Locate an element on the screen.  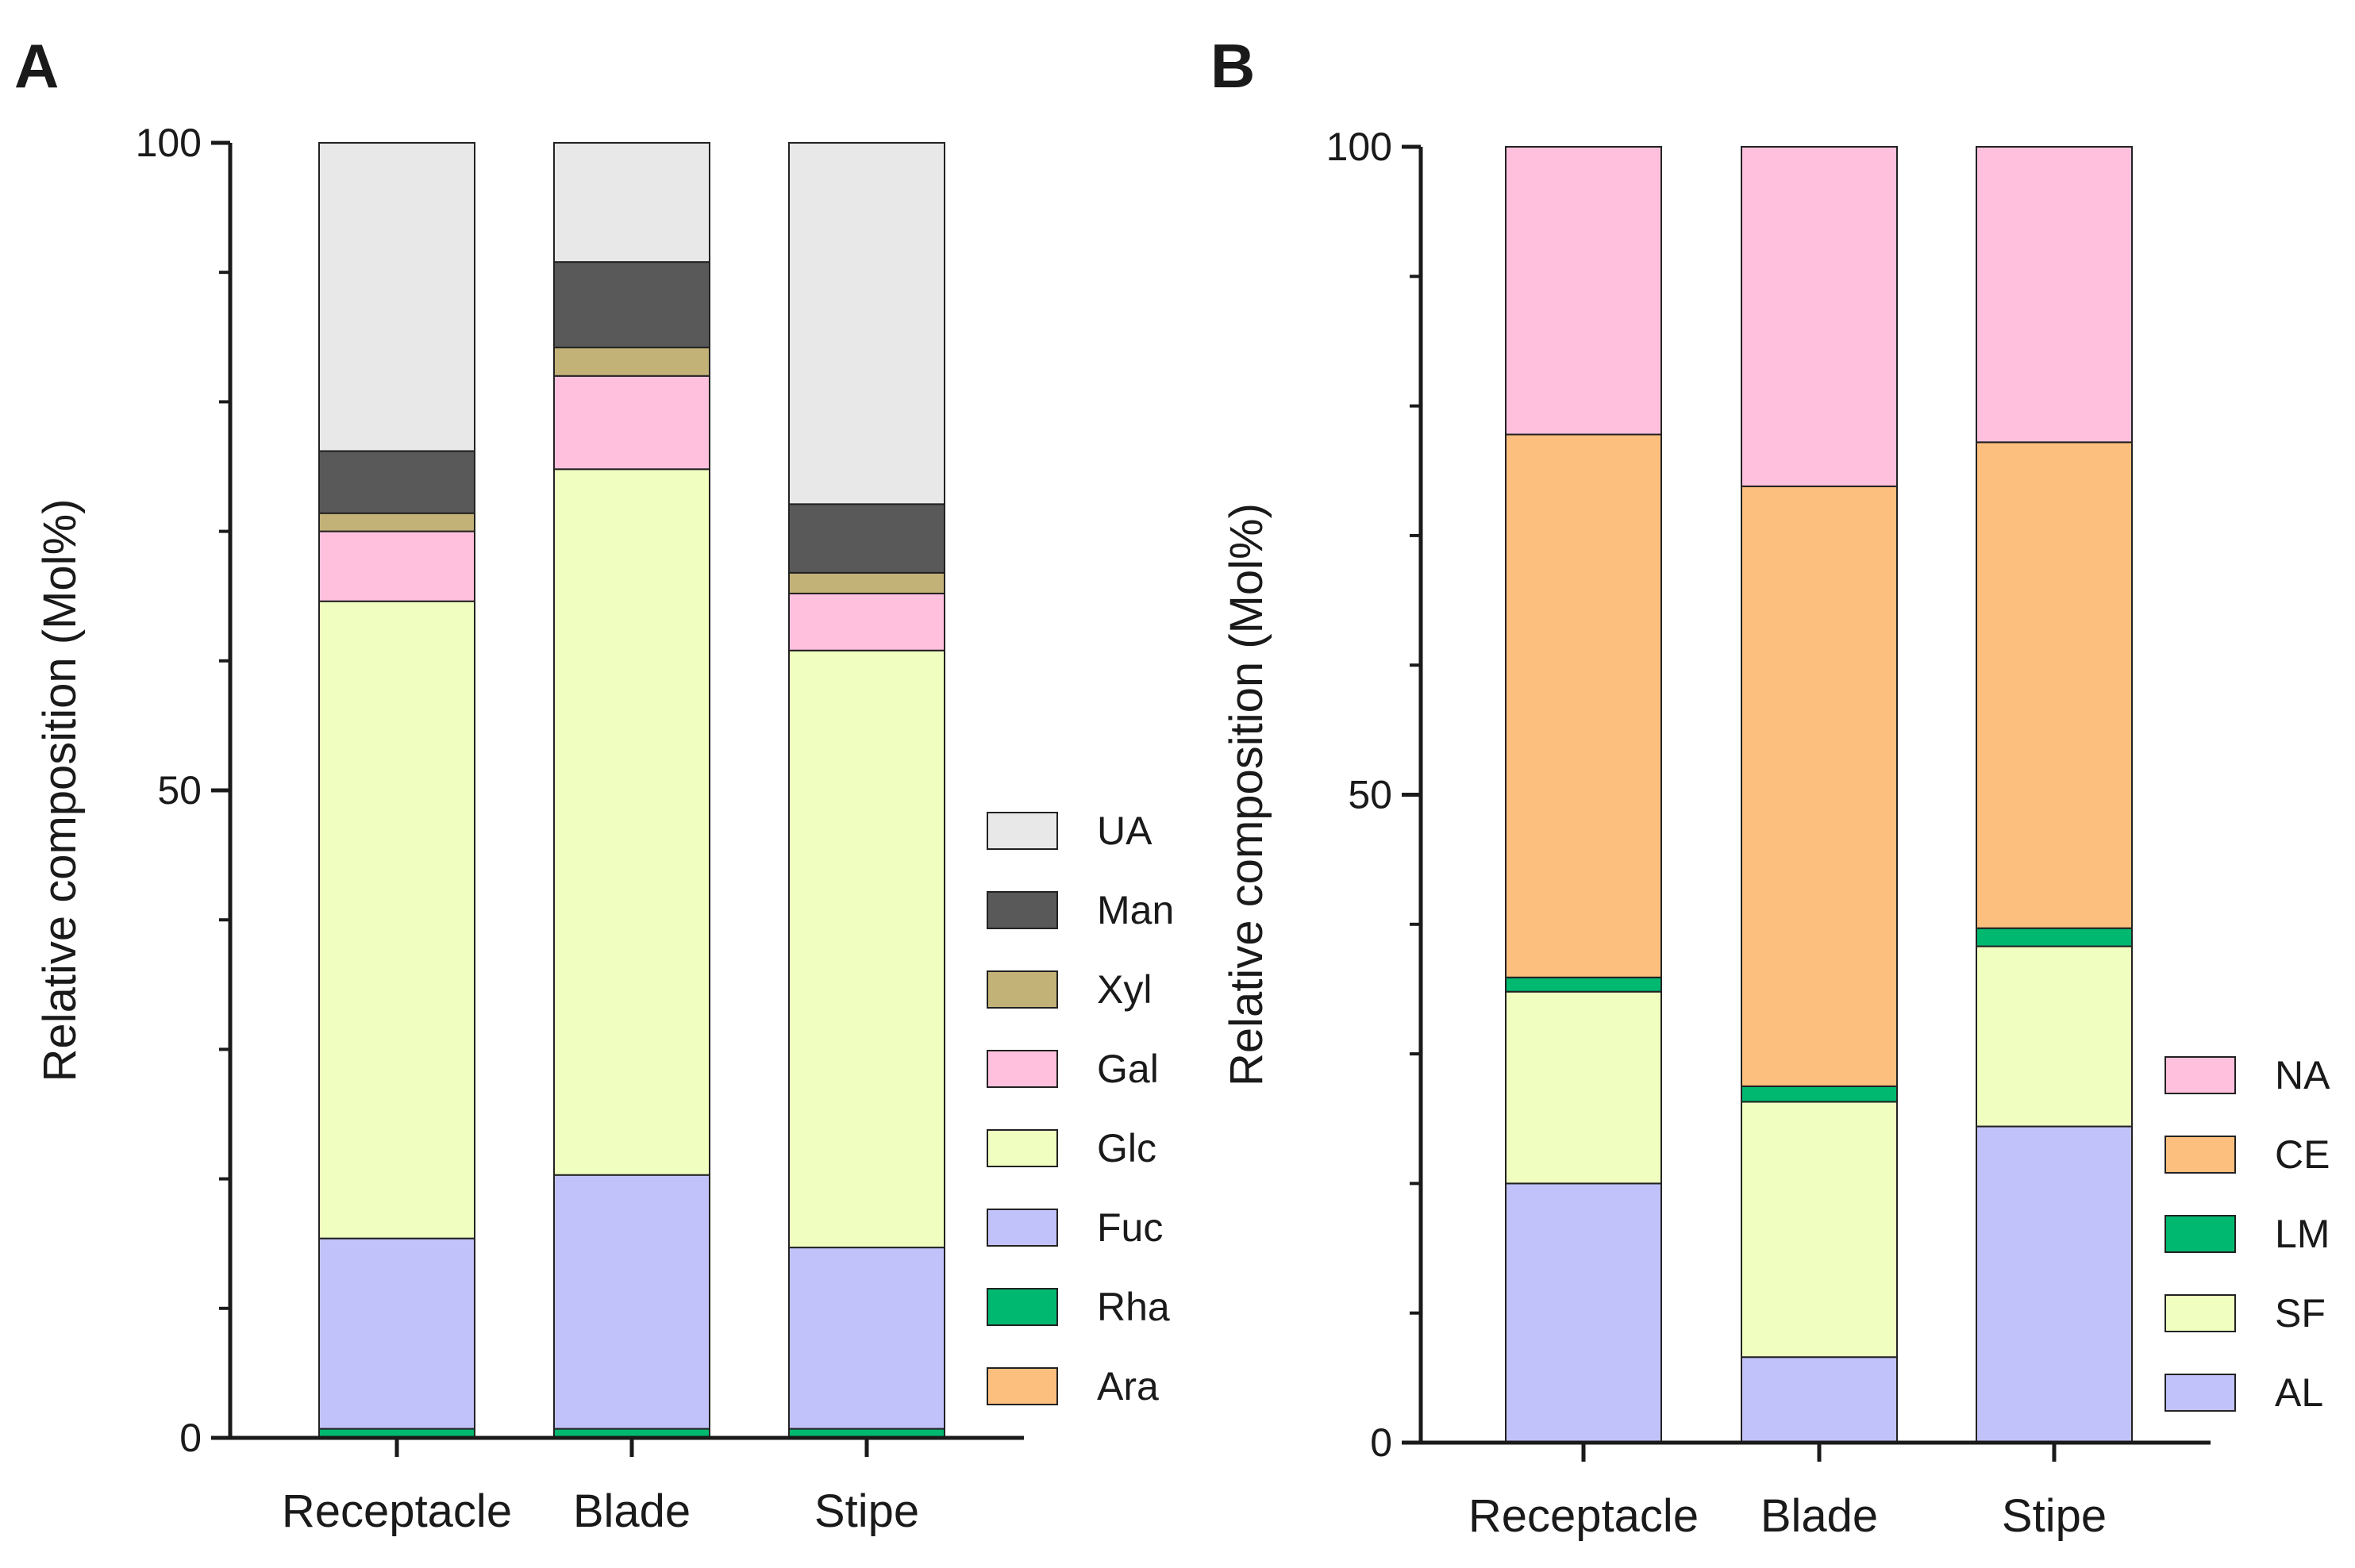
bar-segment-blade-gal is located at coordinates (631, 423).